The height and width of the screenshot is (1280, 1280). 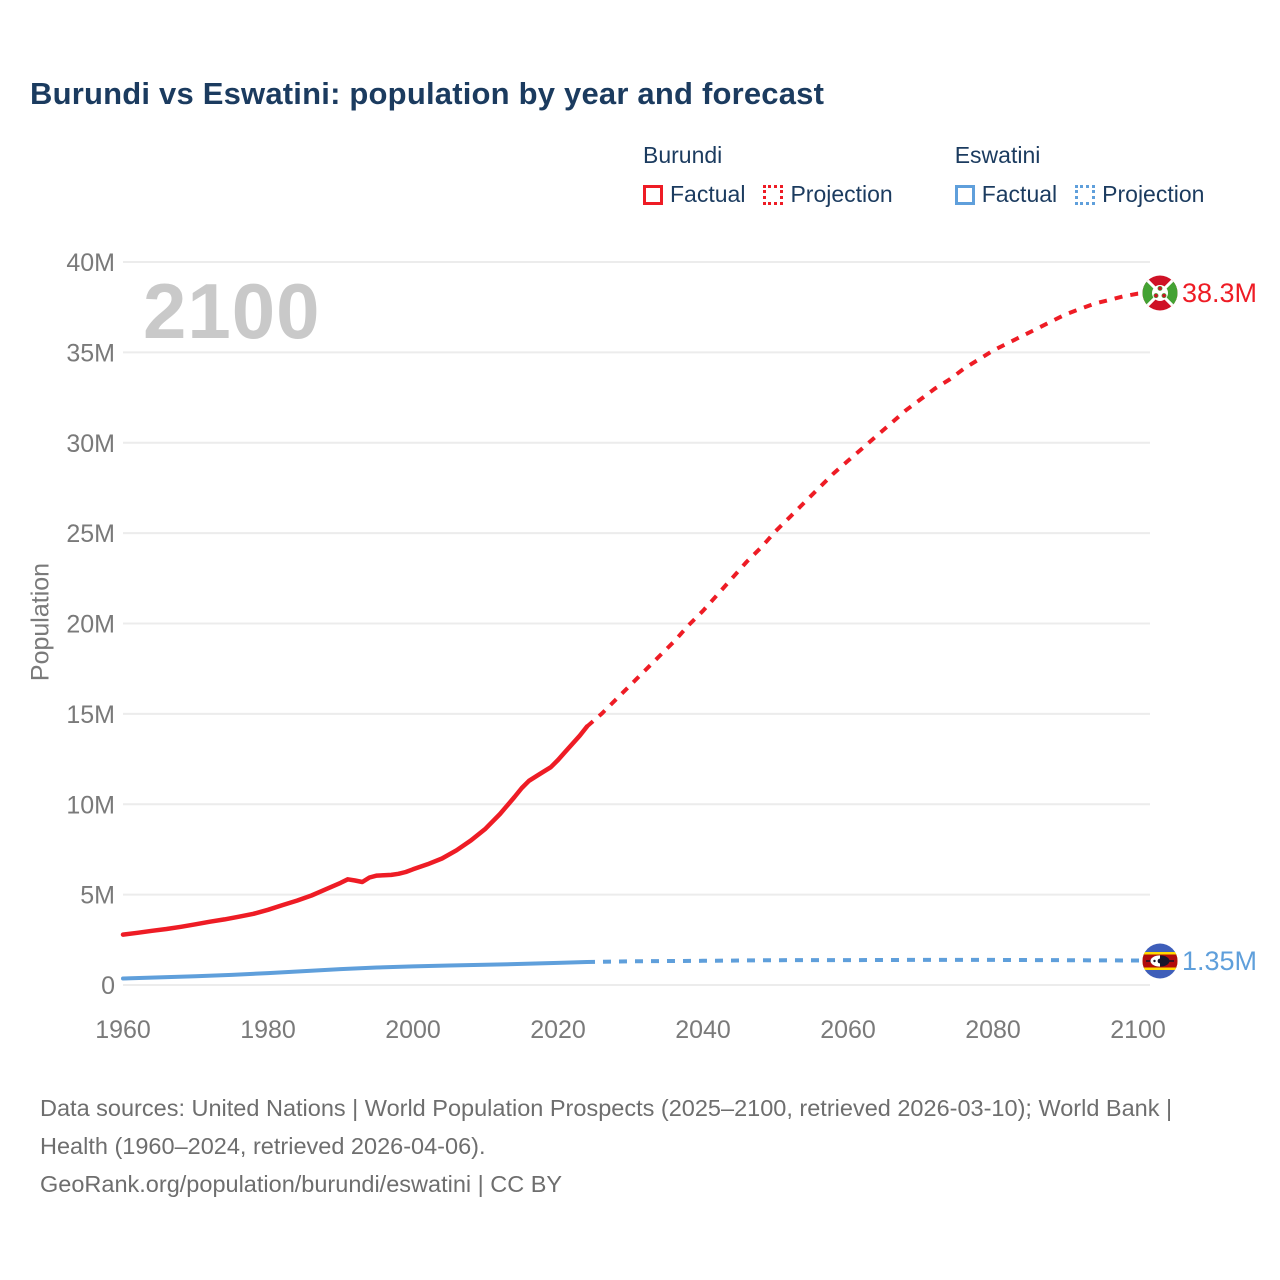 What do you see at coordinates (683, 155) in the screenshot?
I see `legend-group-title-burundi: Burundi` at bounding box center [683, 155].